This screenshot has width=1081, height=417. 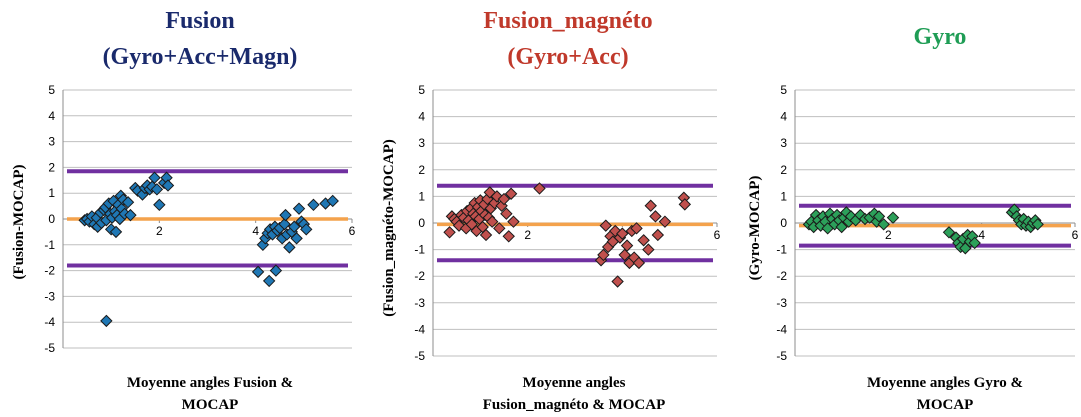 What do you see at coordinates (19, 222) in the screenshot?
I see `y-axis-label: (Fusion-MOCAP)` at bounding box center [19, 222].